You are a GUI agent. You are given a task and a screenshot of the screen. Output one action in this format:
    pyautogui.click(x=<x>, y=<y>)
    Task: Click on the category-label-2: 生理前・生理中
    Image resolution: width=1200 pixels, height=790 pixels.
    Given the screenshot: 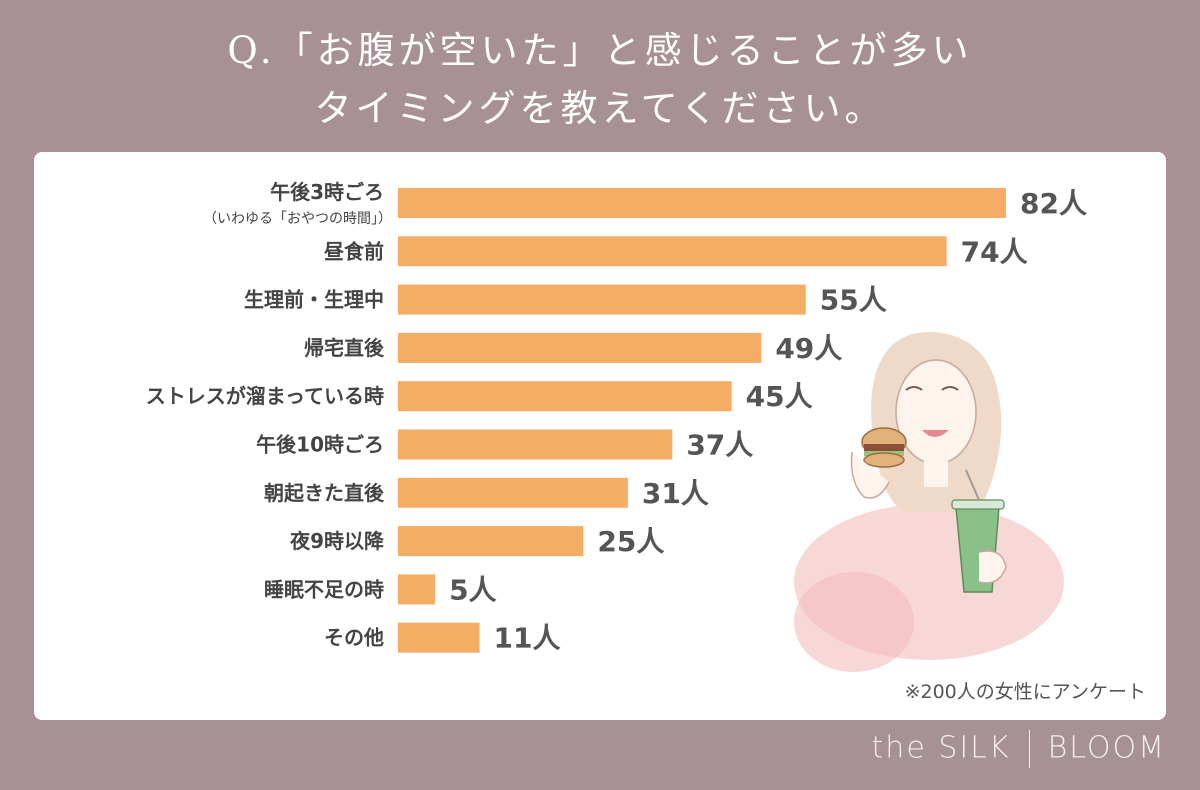 What is the action you would take?
    pyautogui.click(x=314, y=300)
    